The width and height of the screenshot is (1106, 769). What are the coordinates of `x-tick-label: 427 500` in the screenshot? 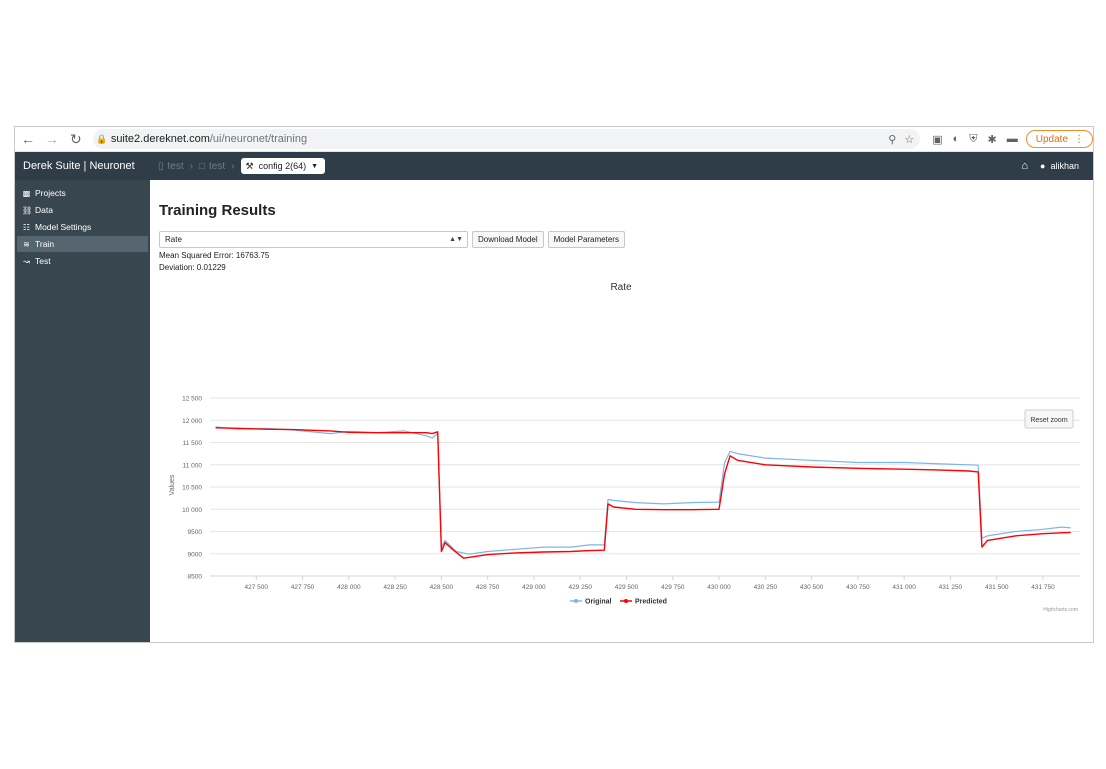 It's located at (257, 587).